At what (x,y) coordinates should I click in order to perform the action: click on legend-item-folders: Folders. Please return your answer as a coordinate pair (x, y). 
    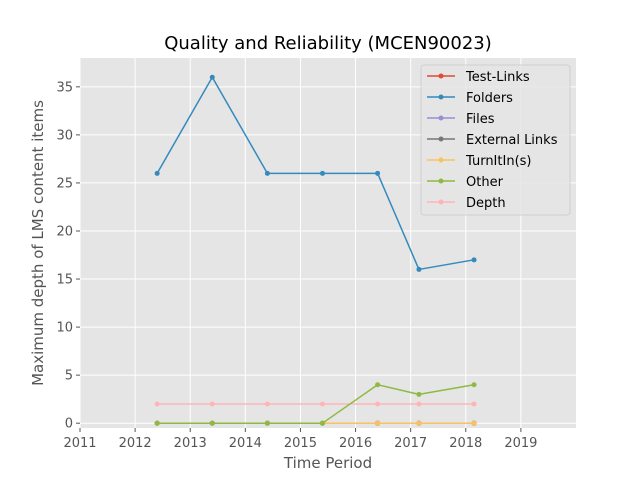
    Looking at the image, I should click on (470, 98).